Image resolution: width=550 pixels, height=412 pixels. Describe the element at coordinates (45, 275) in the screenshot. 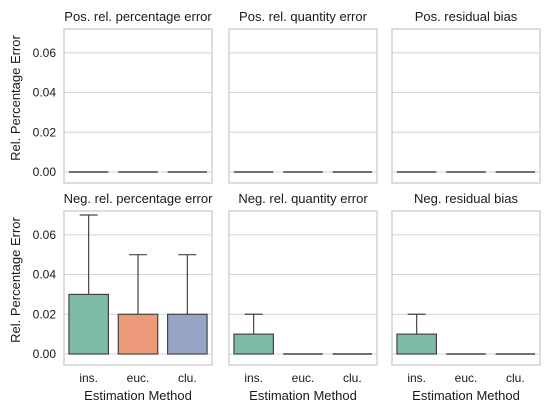

I see `y-tick-label-4-3: 0.04` at that location.